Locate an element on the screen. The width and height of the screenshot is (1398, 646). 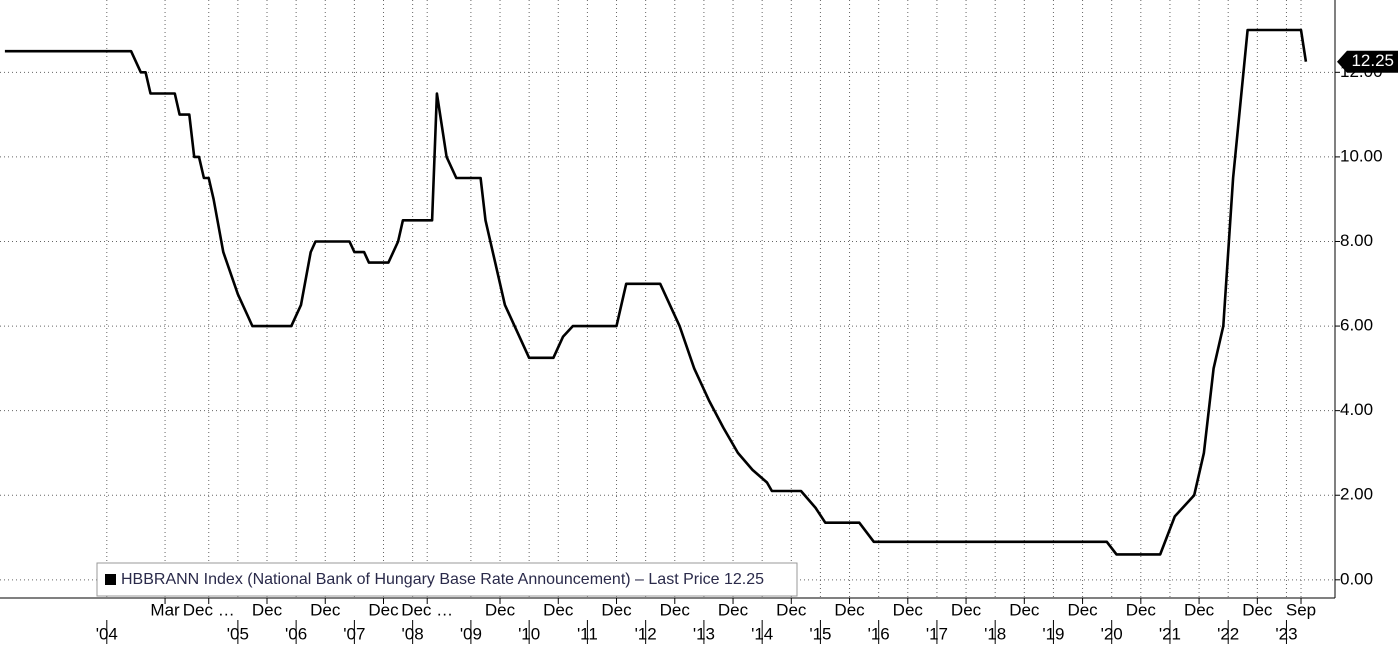
year-label: '14 is located at coordinates (762, 633).